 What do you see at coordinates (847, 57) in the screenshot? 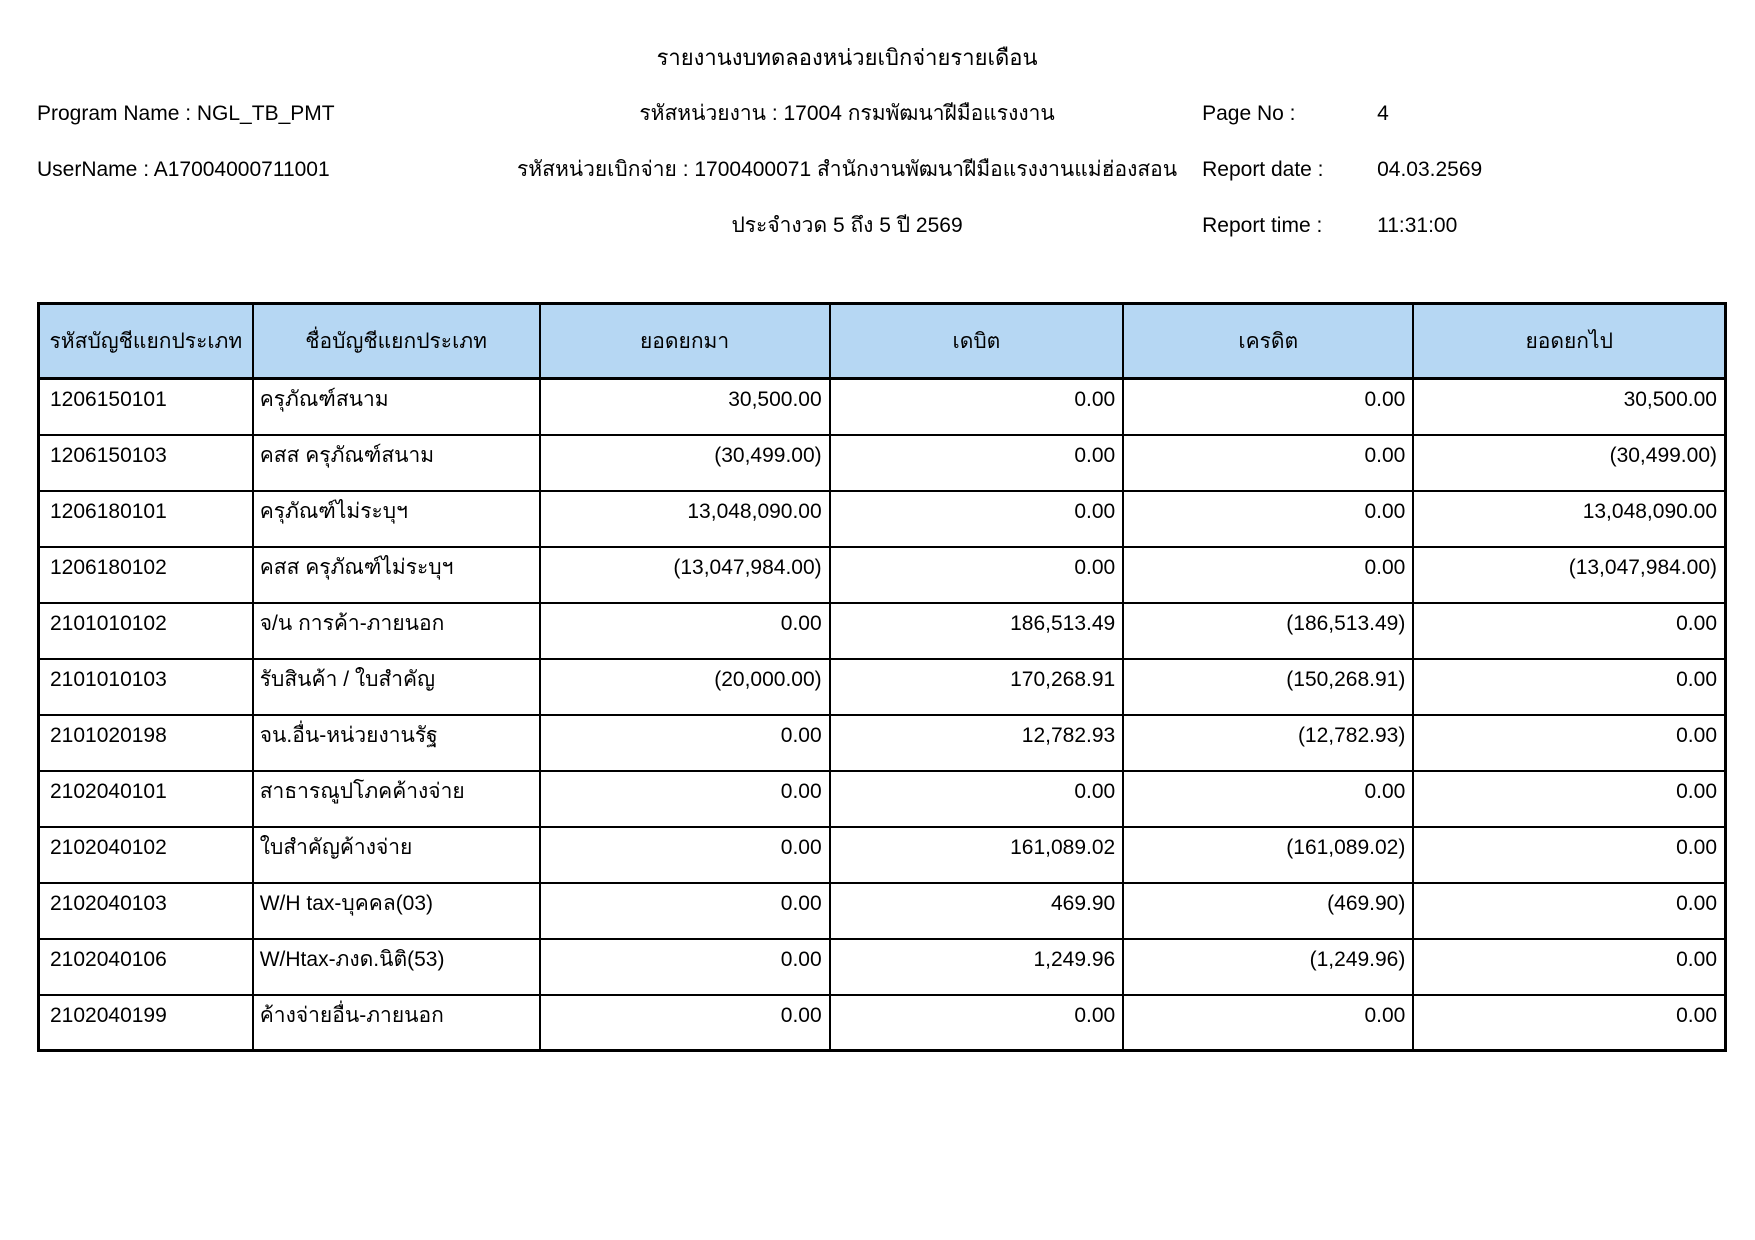
I see `report-title: รายงานงบทดลองหน่วยเบิกจ่ายรายเดือน` at bounding box center [847, 57].